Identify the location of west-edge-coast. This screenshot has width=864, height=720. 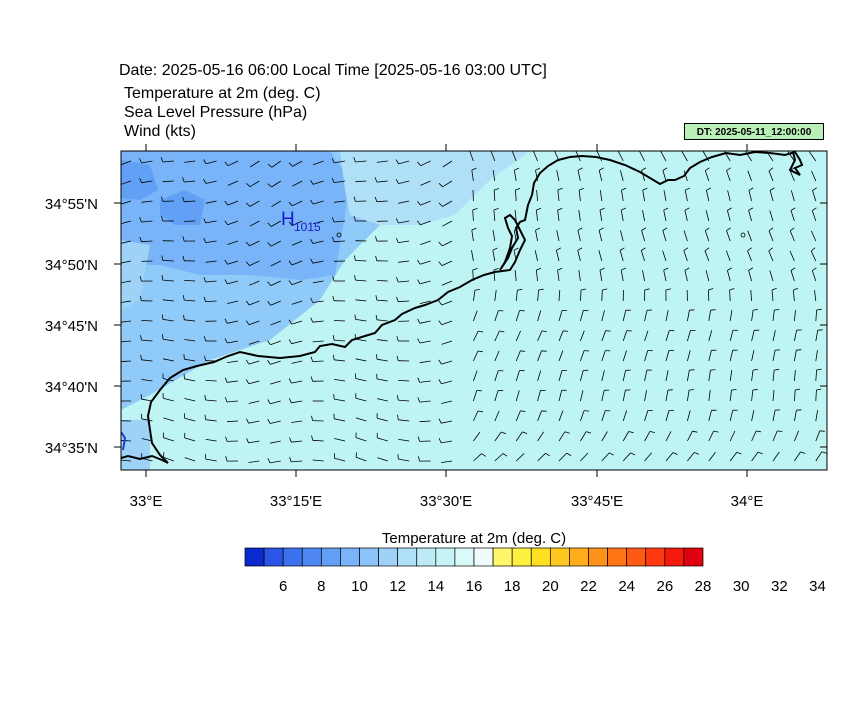
(124, 441).